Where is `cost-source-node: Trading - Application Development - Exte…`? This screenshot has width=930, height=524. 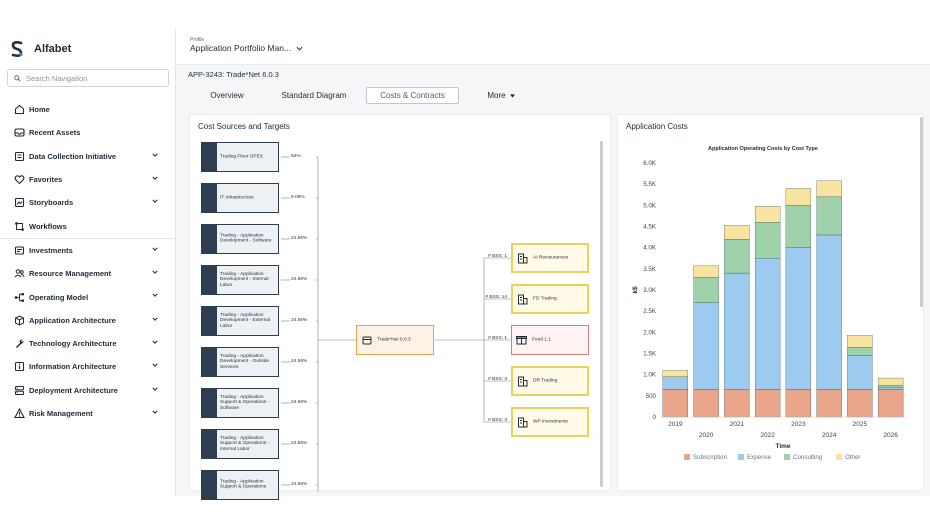 cost-source-node: Trading - Application Development - Exte… is located at coordinates (240, 321).